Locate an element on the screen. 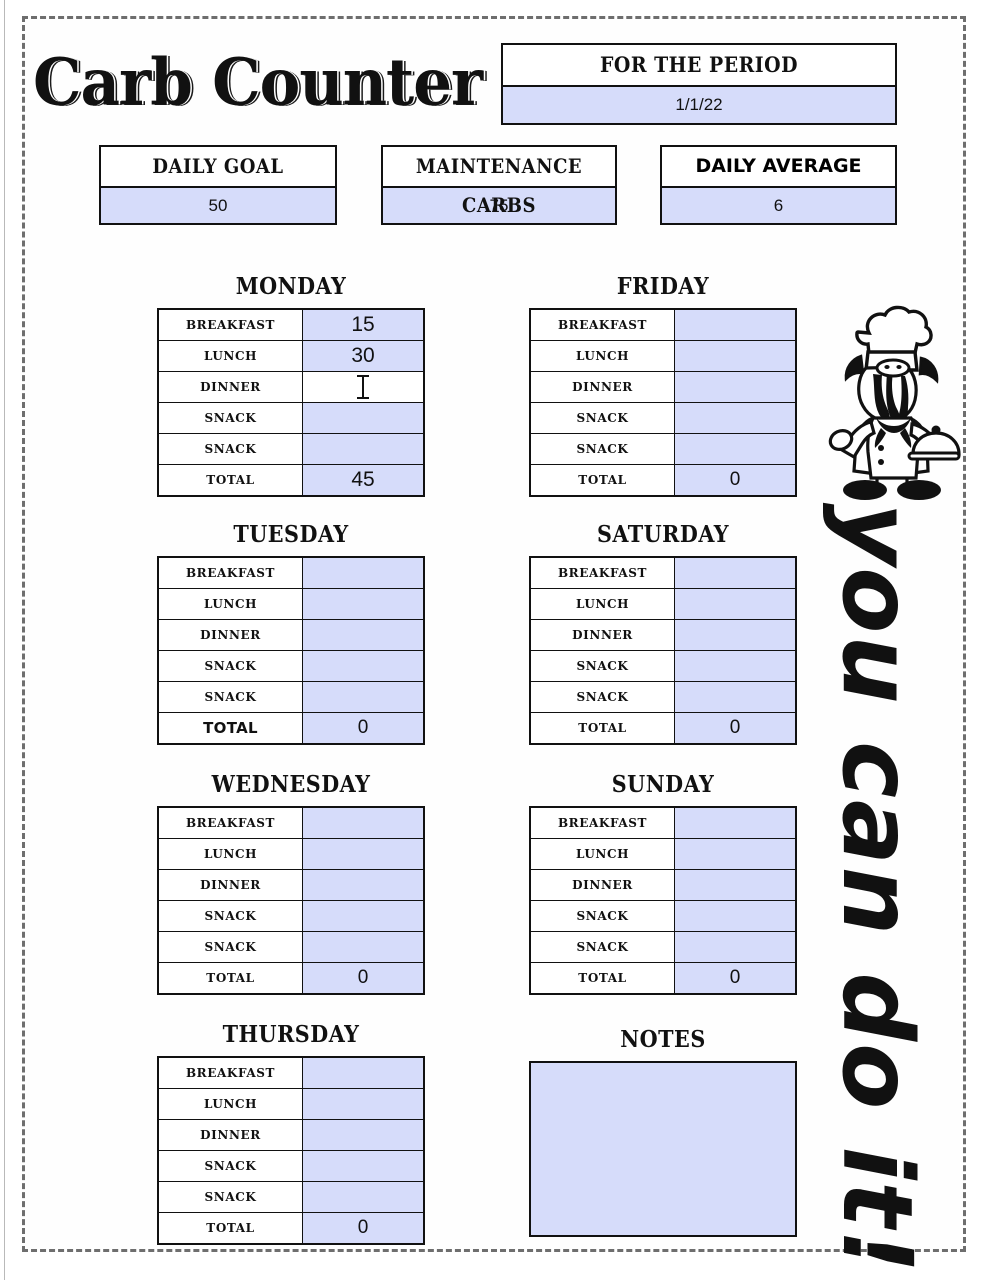 This screenshot has width=990, height=1280. chef-cow-icon is located at coordinates (891, 400).